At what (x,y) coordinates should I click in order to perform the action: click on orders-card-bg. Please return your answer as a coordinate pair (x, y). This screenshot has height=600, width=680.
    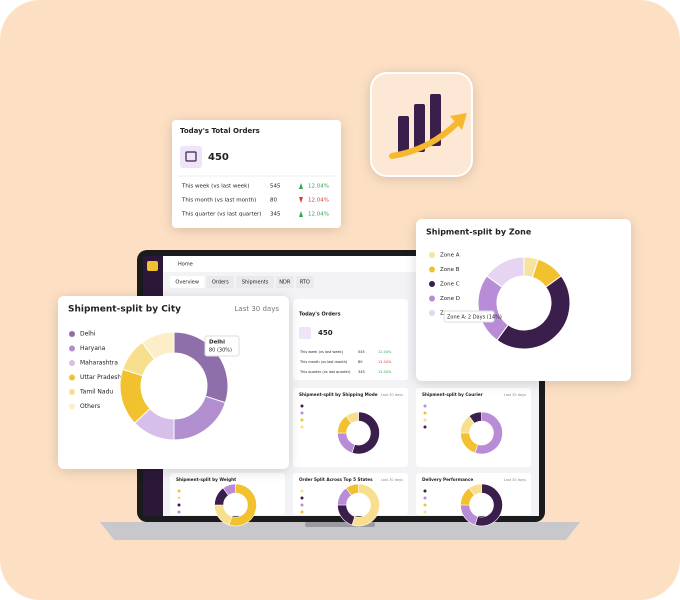
    Looking at the image, I should click on (256, 174).